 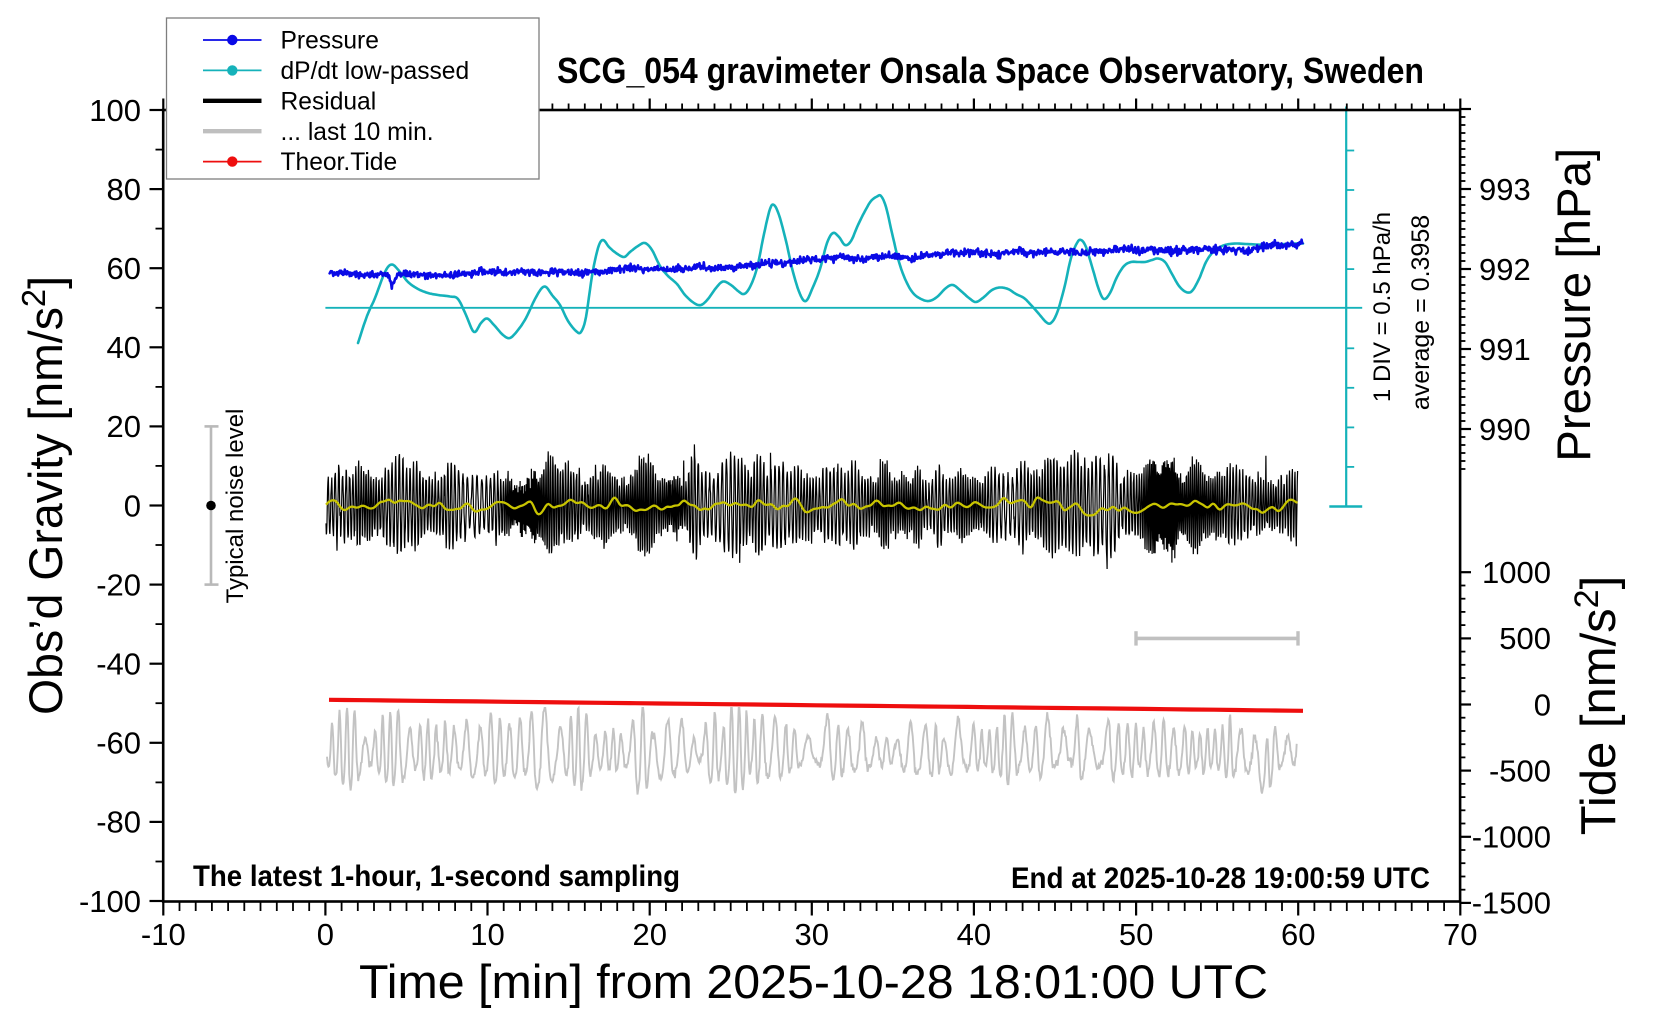 What do you see at coordinates (1505, 189) in the screenshot?
I see `svg-text: 993` at bounding box center [1505, 189].